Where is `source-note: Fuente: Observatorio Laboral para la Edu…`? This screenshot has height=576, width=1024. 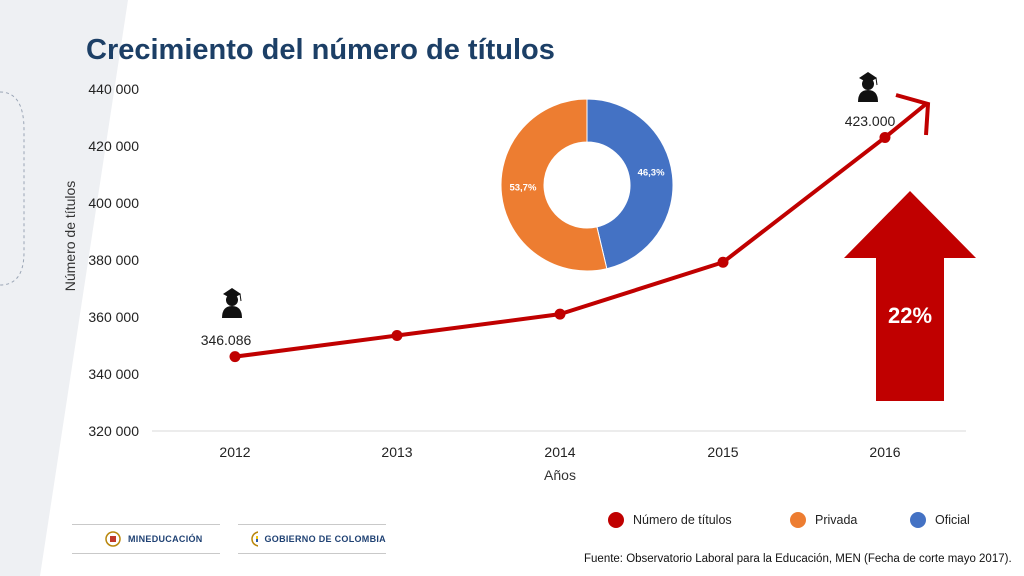
source-note: Fuente: Observatorio Laboral para la Edu… is located at coordinates (798, 559).